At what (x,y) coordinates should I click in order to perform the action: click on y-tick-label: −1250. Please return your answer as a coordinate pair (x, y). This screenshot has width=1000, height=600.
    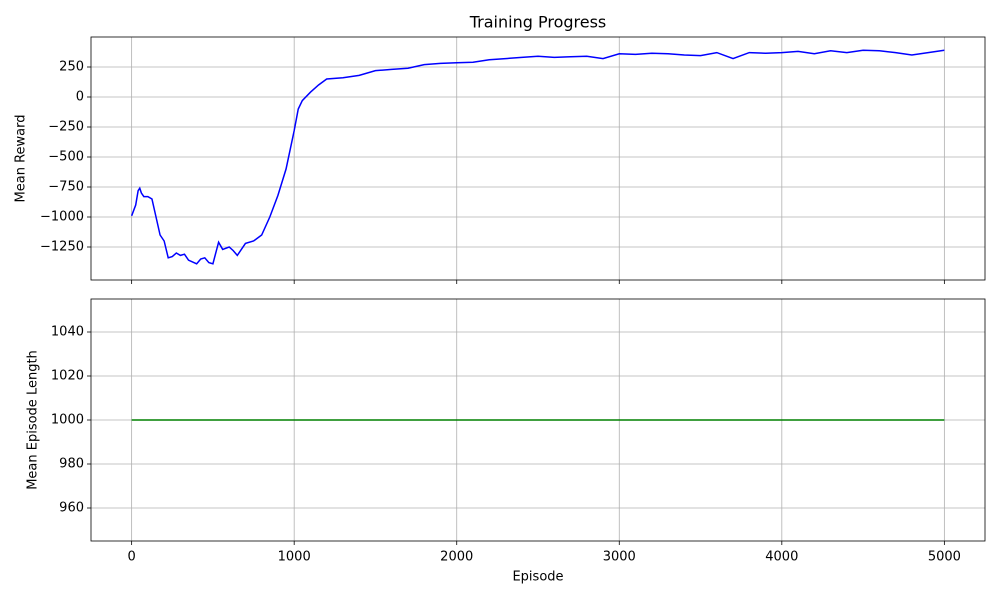
    Looking at the image, I should click on (62, 247).